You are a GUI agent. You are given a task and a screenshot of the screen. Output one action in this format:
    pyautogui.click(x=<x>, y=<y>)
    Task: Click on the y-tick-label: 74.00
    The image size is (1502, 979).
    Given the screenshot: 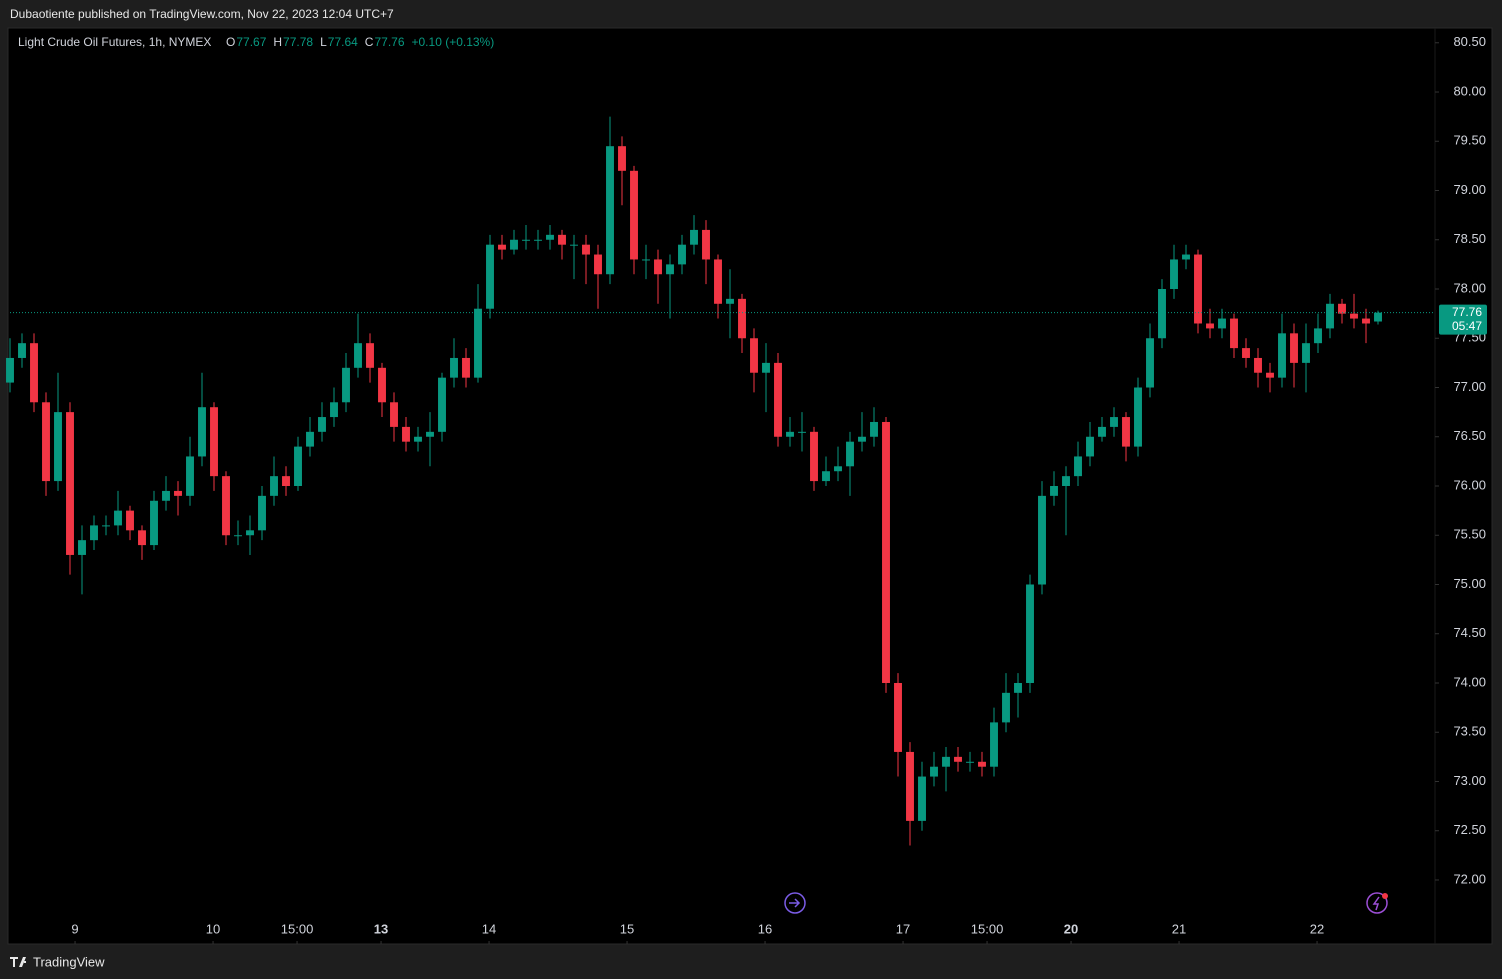 What is the action you would take?
    pyautogui.click(x=1469, y=681)
    